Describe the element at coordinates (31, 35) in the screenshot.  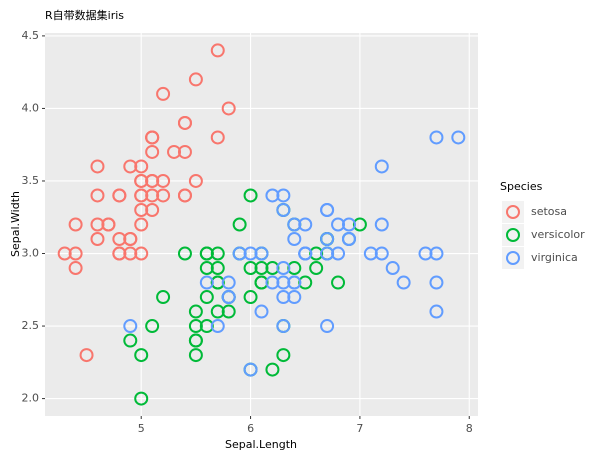
I see `y-tick-label: 4.5` at that location.